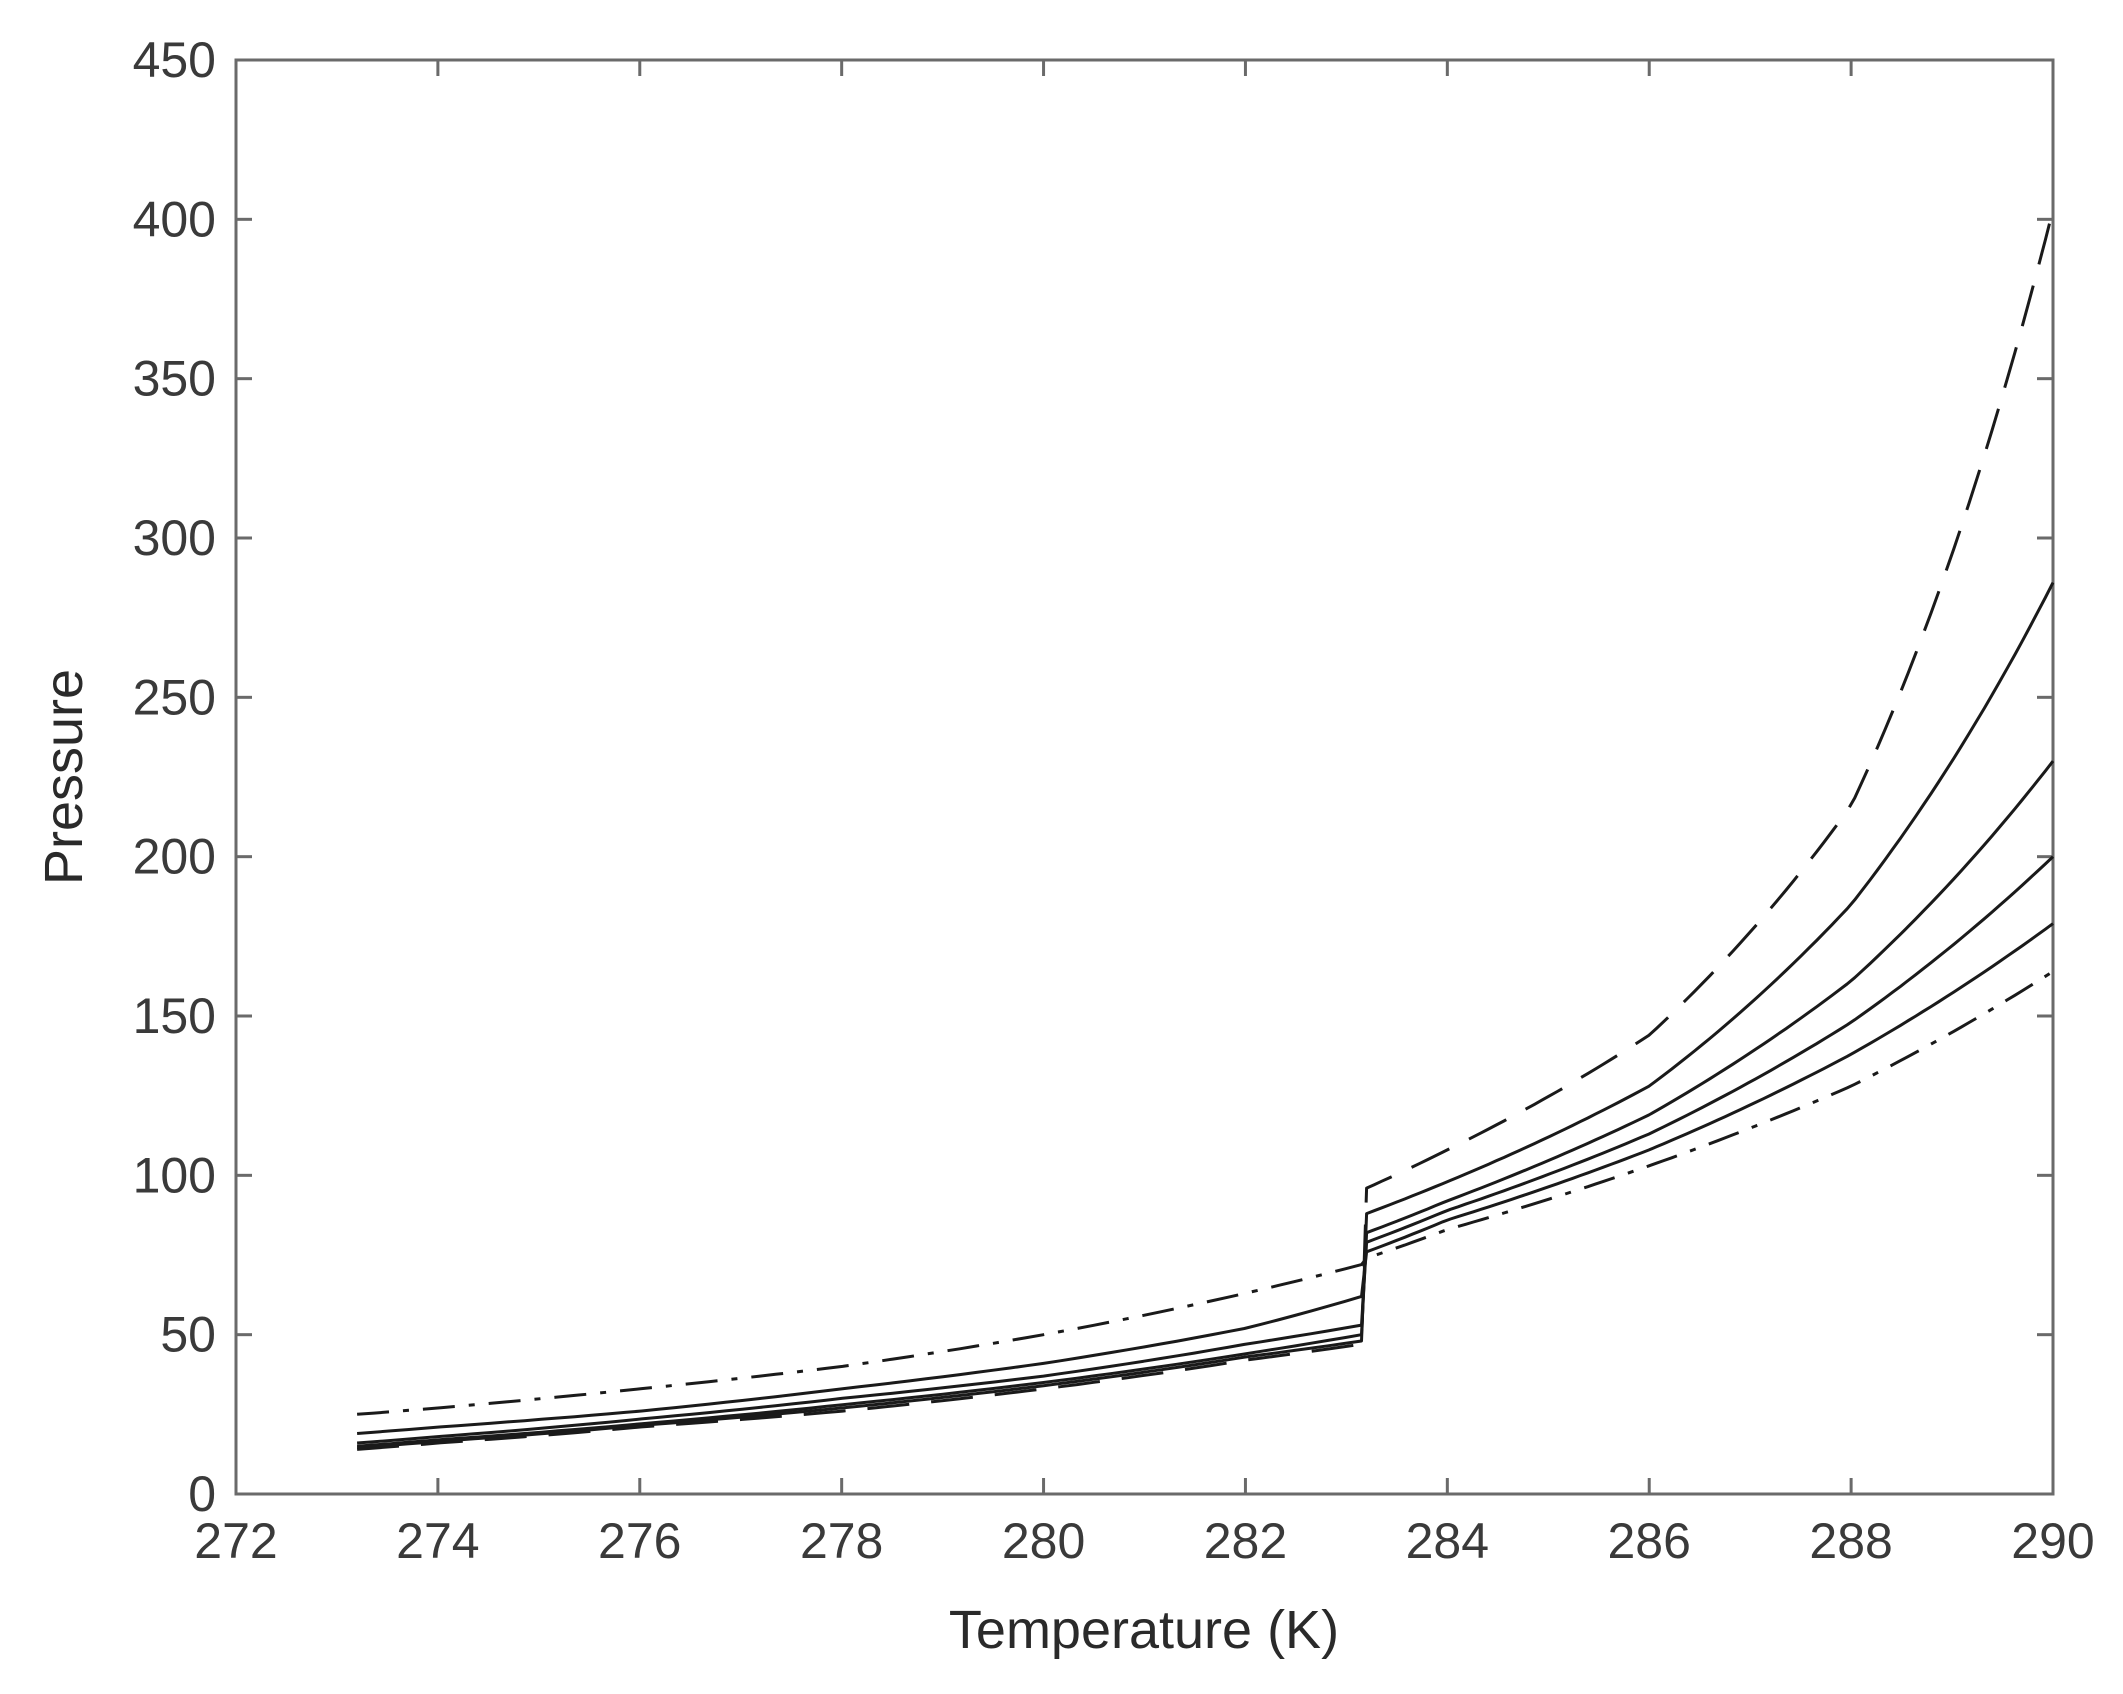 The image size is (2123, 1694). What do you see at coordinates (1245, 1541) in the screenshot?
I see `x-tick-label: 282` at bounding box center [1245, 1541].